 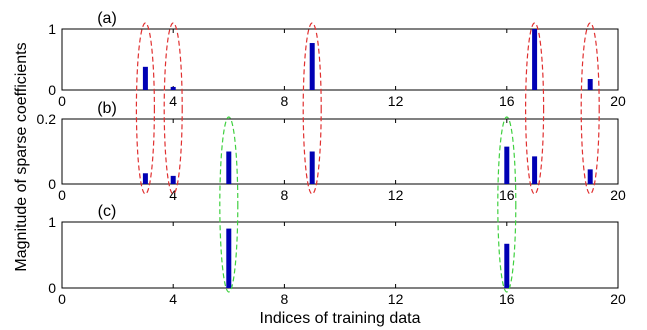 What do you see at coordinates (47, 119) in the screenshot?
I see `y-tick-label: 0.2` at bounding box center [47, 119].